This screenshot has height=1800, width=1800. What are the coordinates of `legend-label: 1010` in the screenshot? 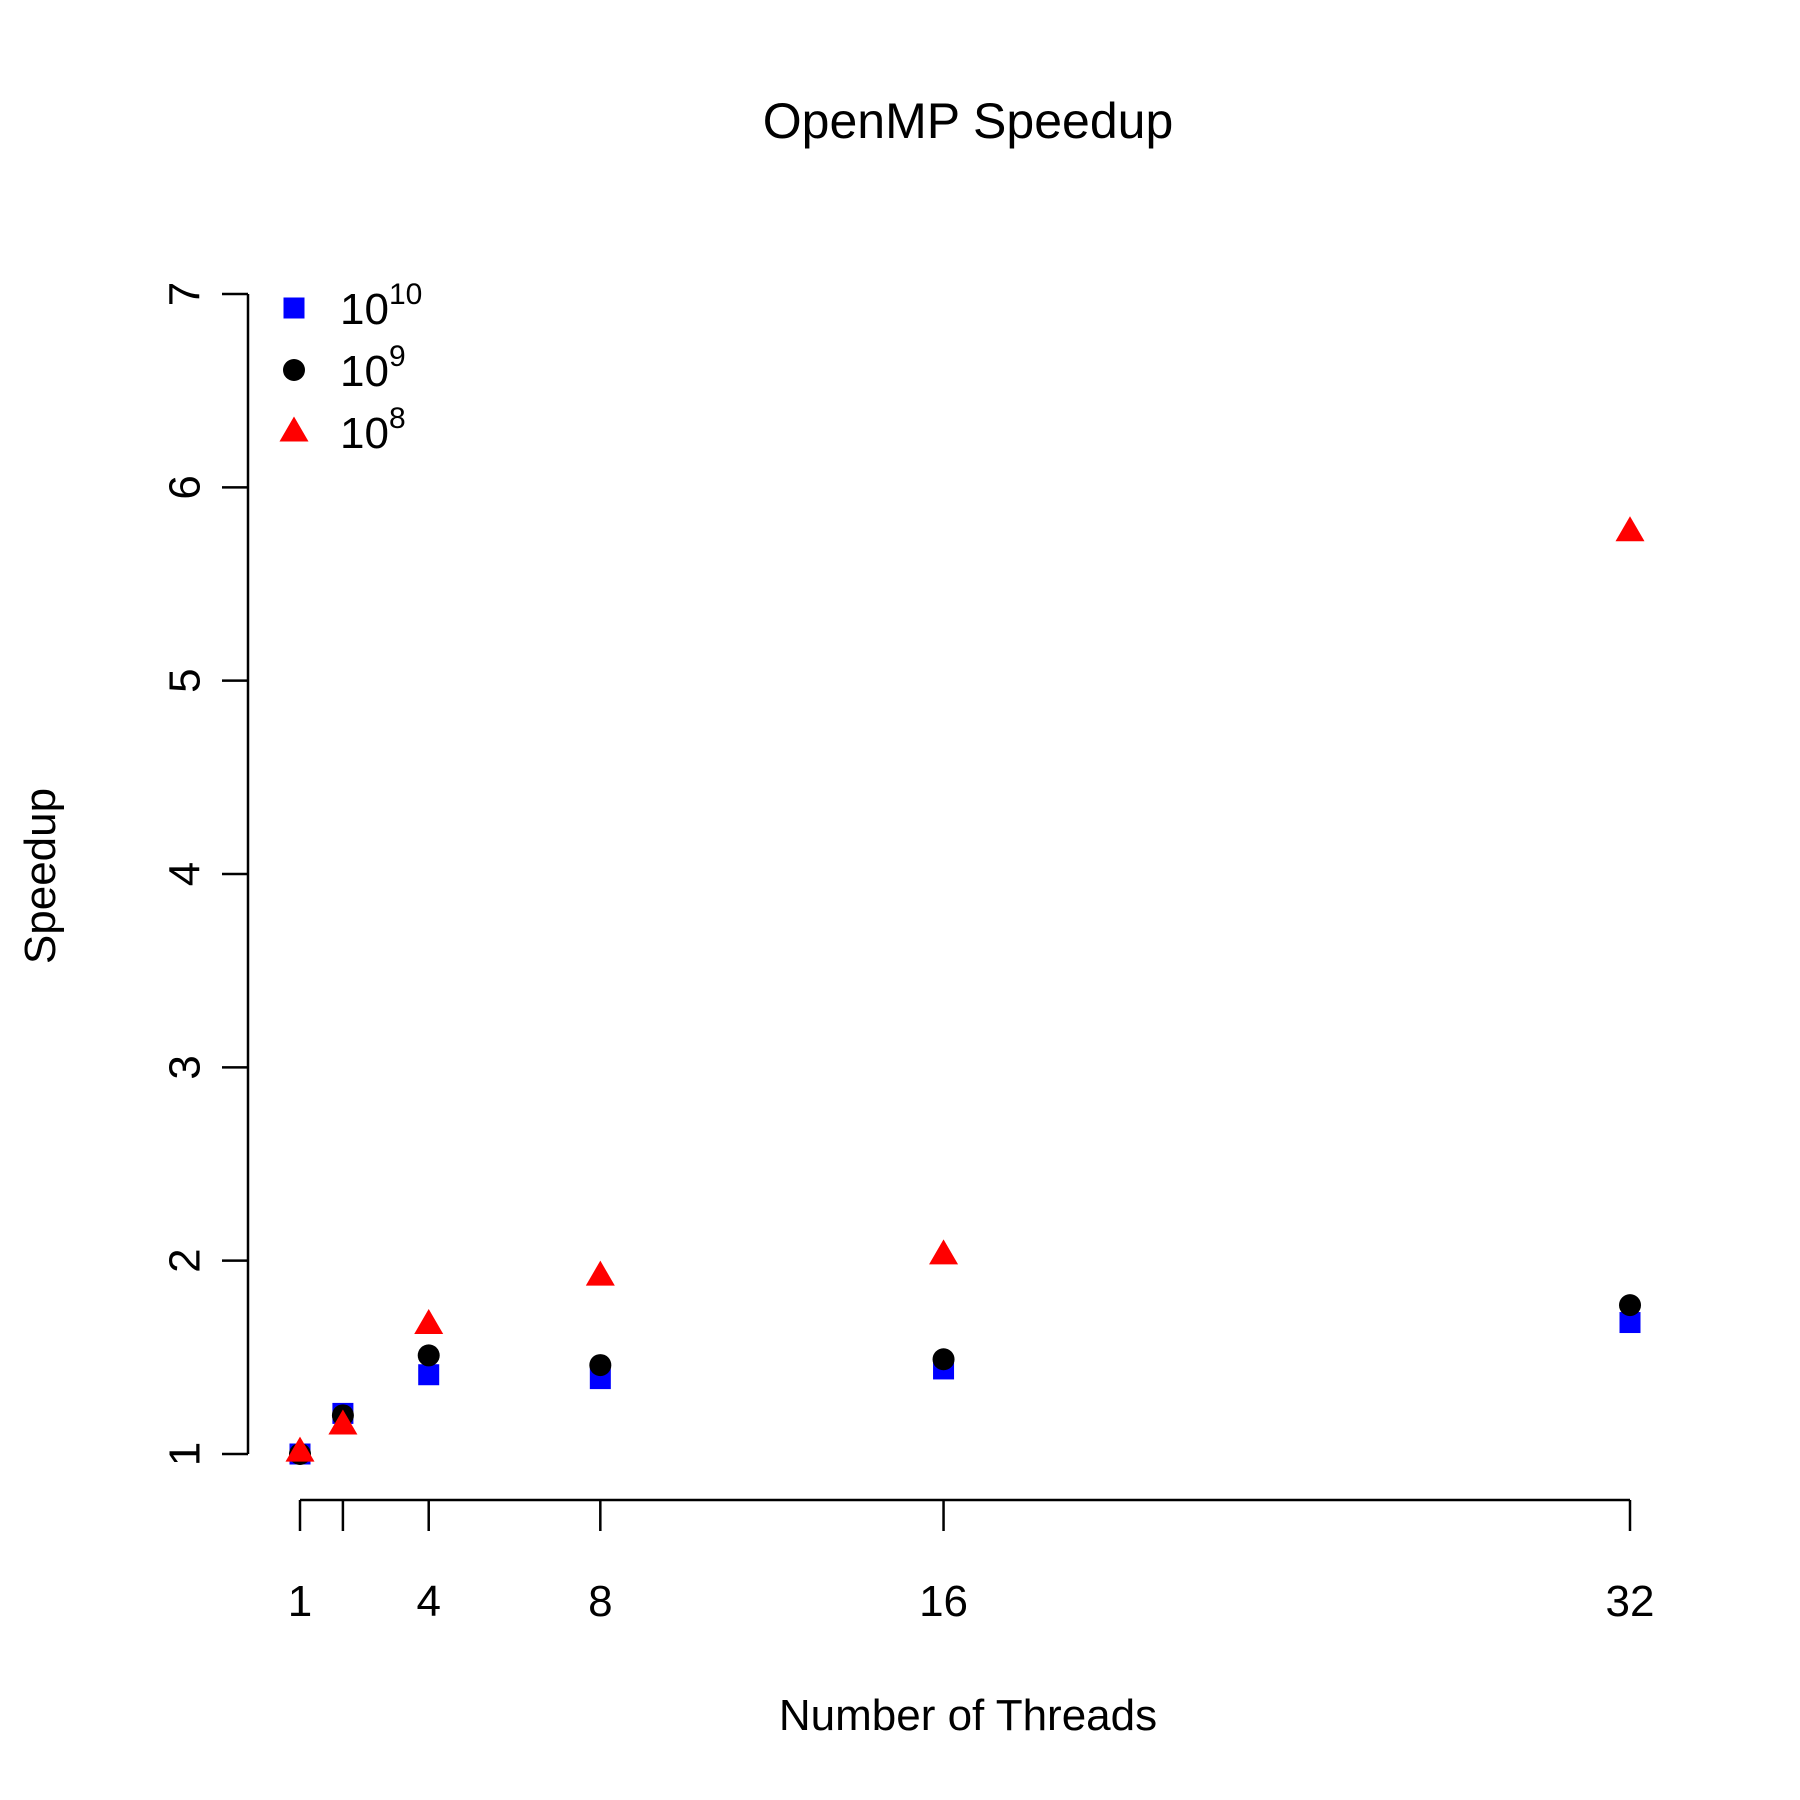 It's located at (381, 306).